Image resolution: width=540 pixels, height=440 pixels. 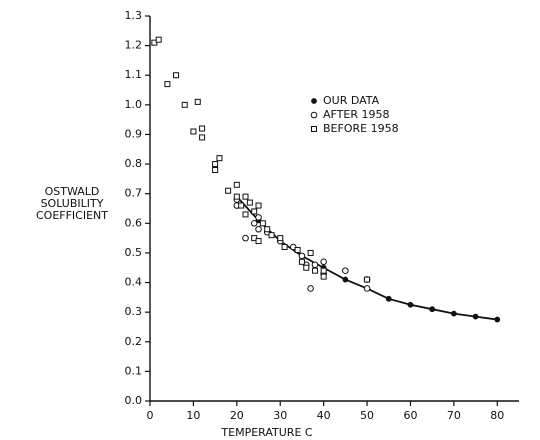 I want to click on x-tick-label: 40, so click(x=324, y=415).